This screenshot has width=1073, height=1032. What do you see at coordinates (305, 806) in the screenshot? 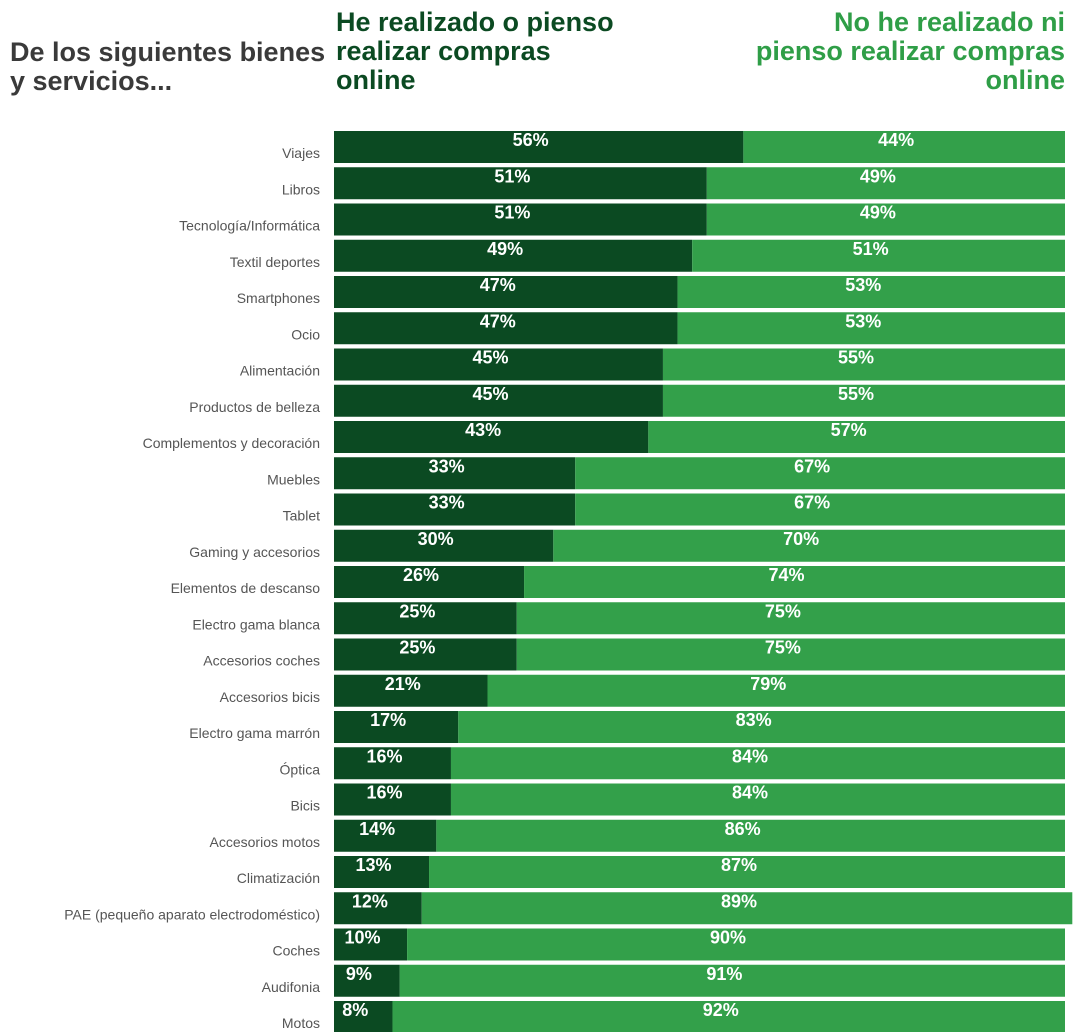
I see `category-label: Bicis` at bounding box center [305, 806].